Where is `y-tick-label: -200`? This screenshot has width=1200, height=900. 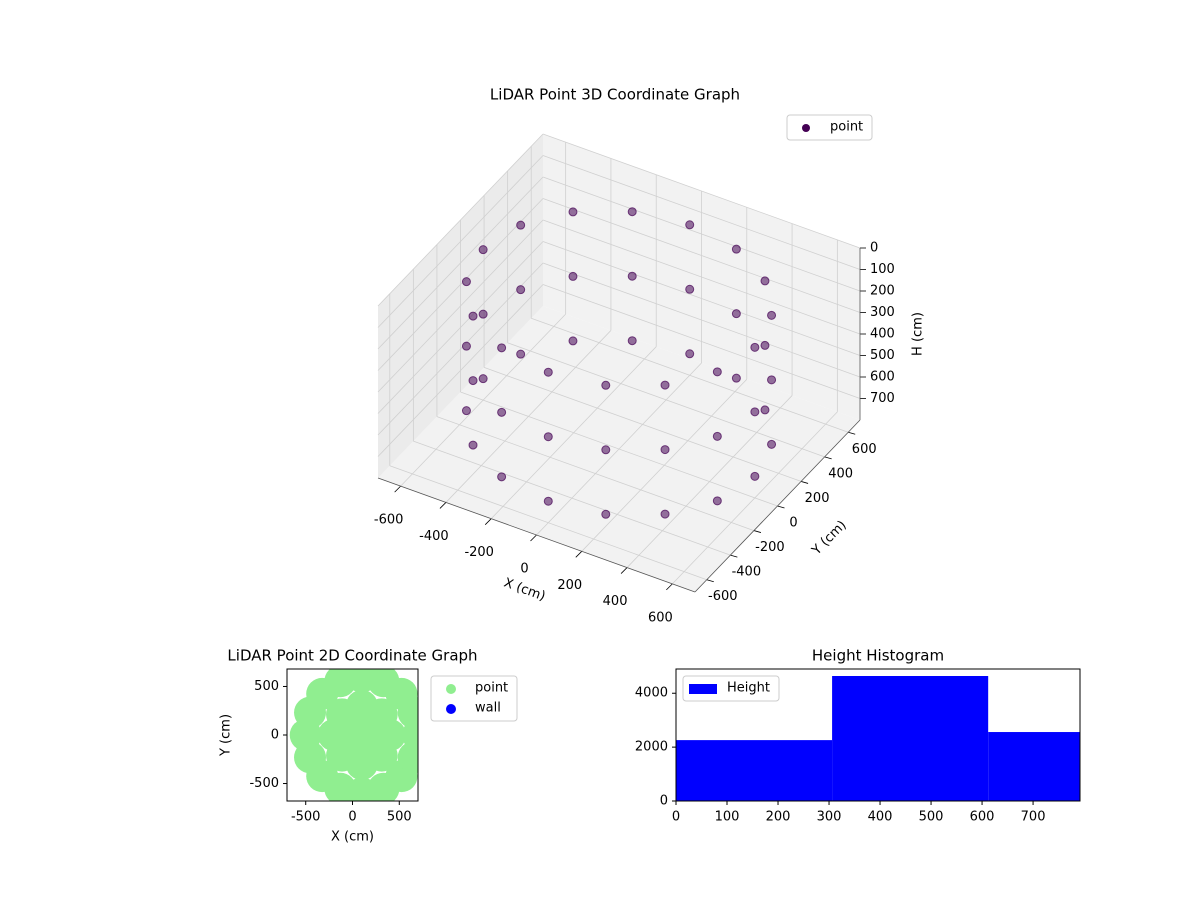
y-tick-label: -200 is located at coordinates (770, 547).